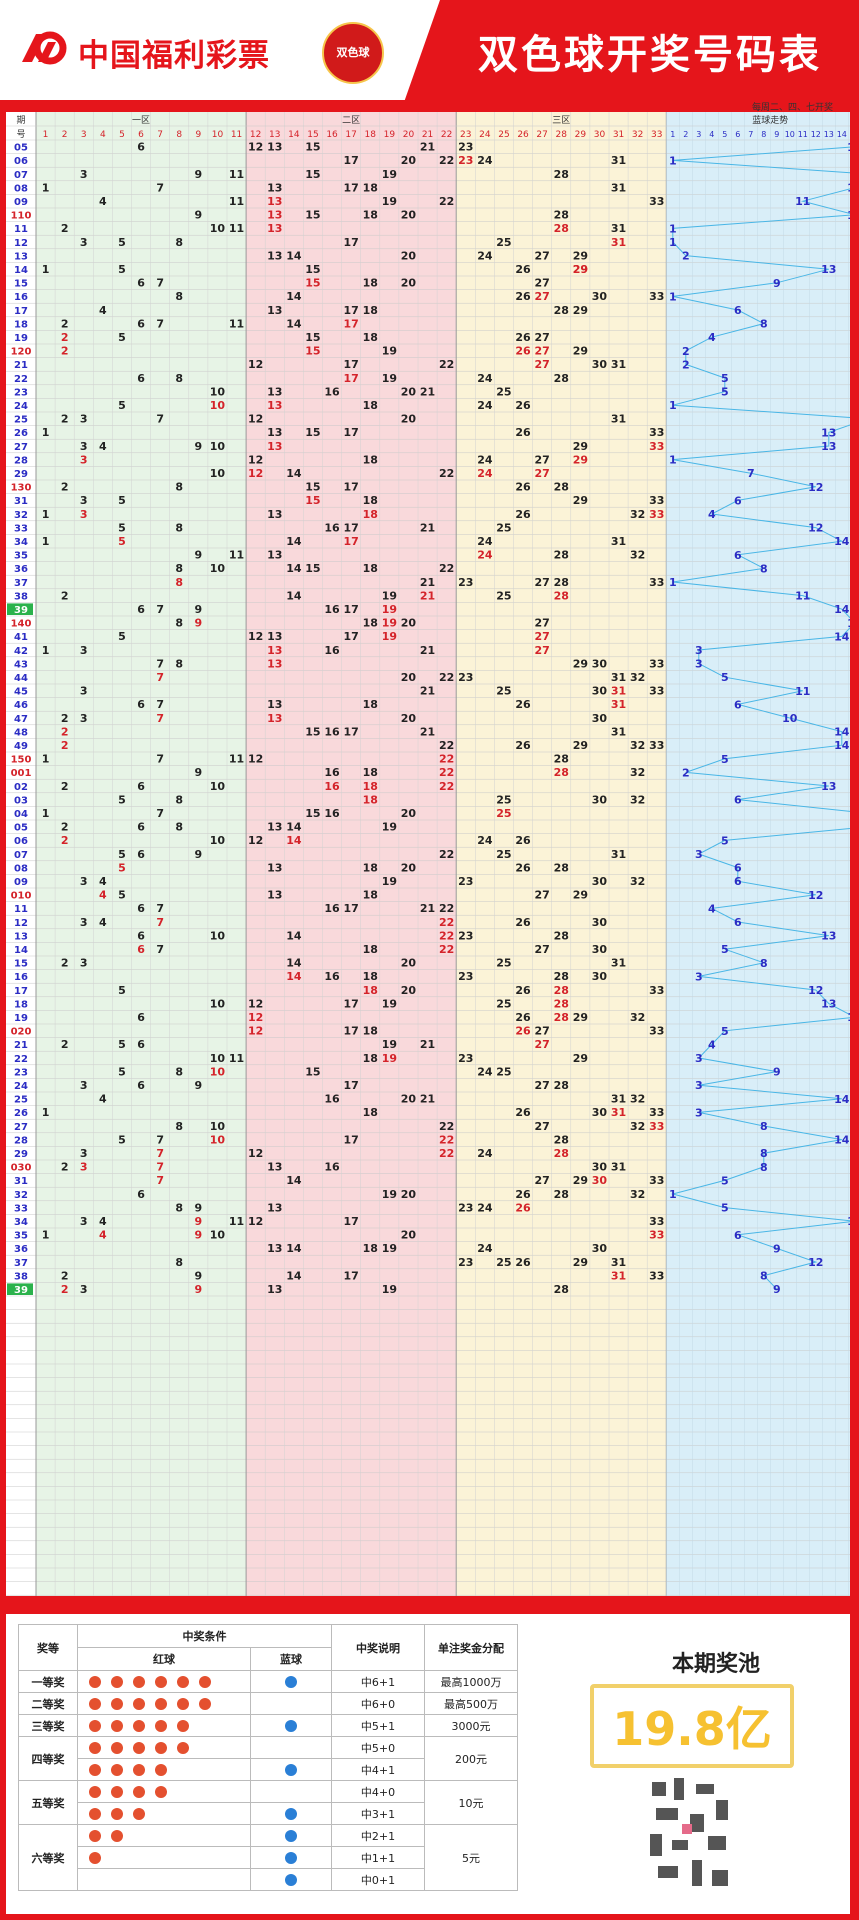 This screenshot has height=1920, width=859. Describe the element at coordinates (21, 936) in the screenshot. I see `issue-label: 13` at that location.